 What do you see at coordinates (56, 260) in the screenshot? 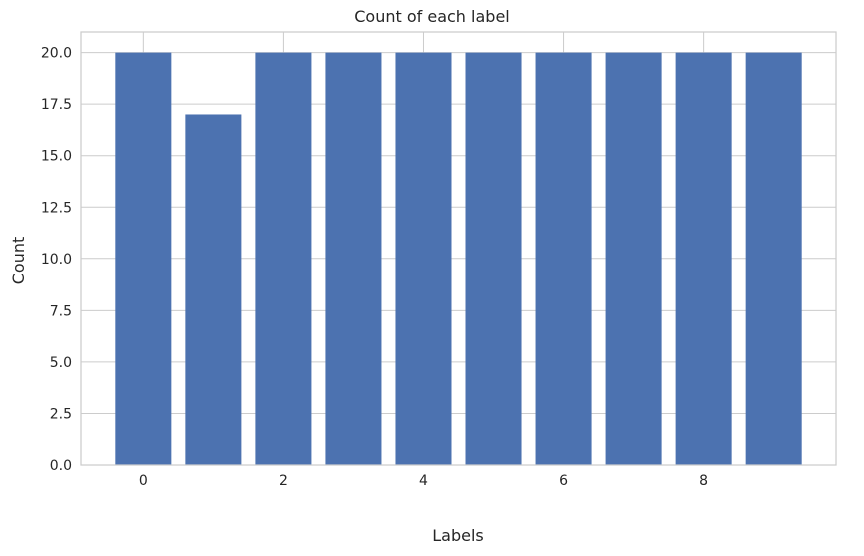
I see `y-tick-label: 10.0` at bounding box center [56, 260].